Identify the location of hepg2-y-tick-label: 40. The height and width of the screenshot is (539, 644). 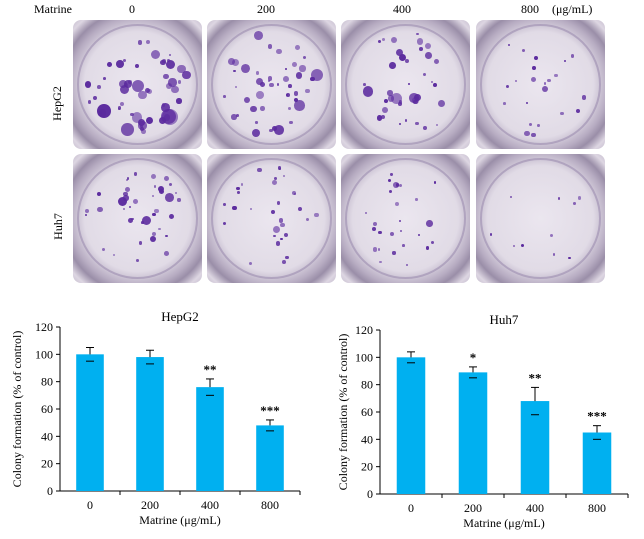
(47, 436).